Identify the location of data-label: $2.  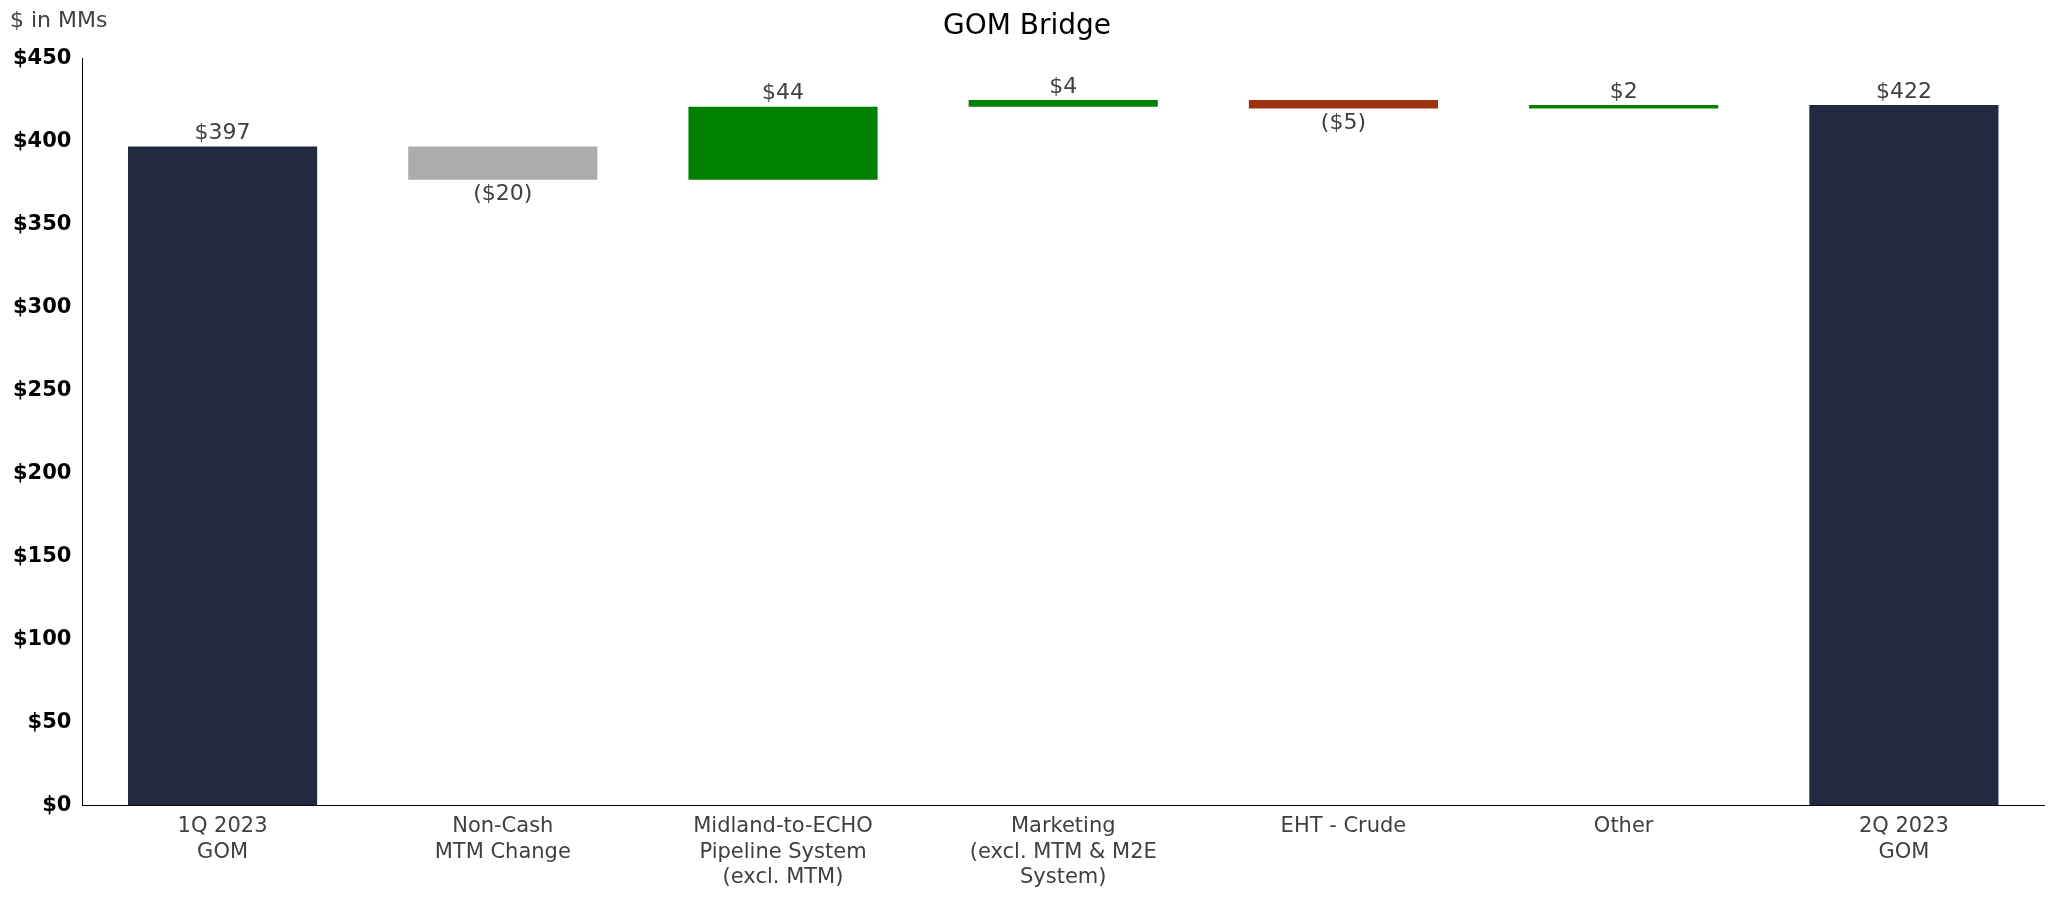
(1623, 90).